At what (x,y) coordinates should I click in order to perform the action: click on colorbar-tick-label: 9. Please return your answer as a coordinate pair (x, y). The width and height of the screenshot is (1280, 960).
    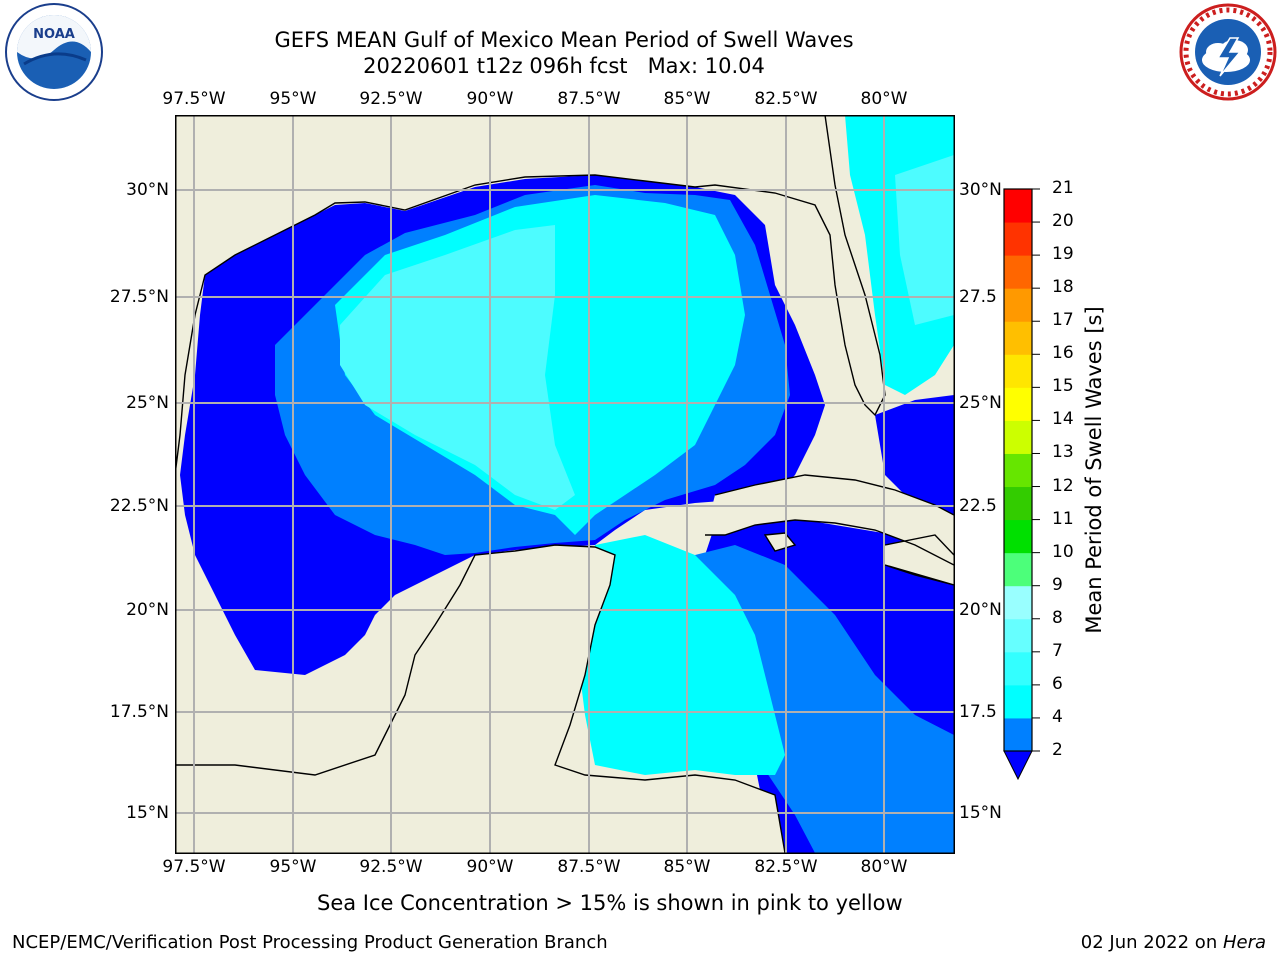
    Looking at the image, I should click on (1057, 584).